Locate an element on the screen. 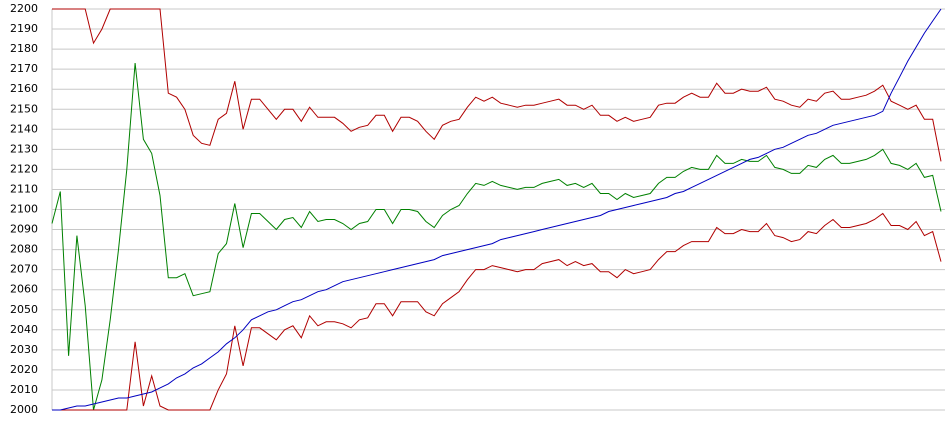 This screenshot has width=950, height=435. y-tick-label: 2000 is located at coordinates (24, 409).